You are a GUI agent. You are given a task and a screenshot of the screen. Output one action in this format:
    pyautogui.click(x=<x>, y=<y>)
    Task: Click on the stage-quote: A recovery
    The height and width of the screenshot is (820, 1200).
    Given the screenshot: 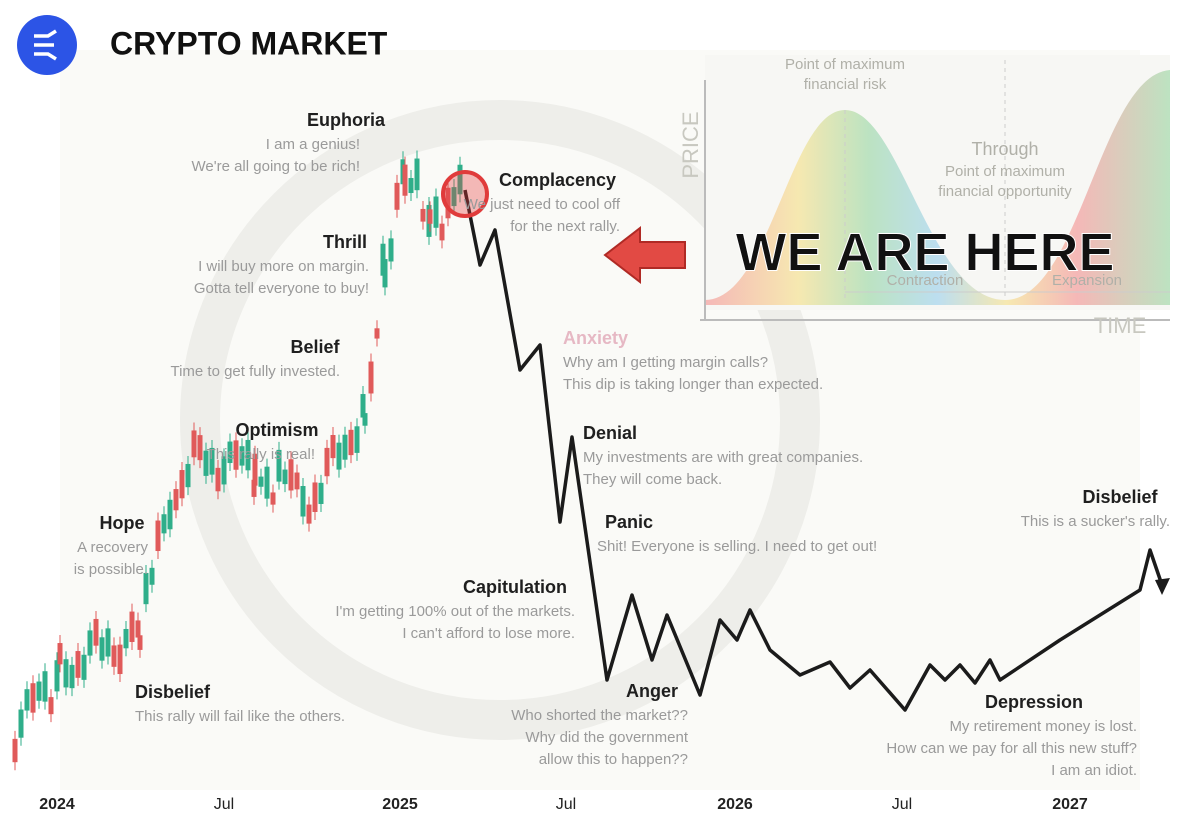 What is the action you would take?
    pyautogui.click(x=112, y=547)
    